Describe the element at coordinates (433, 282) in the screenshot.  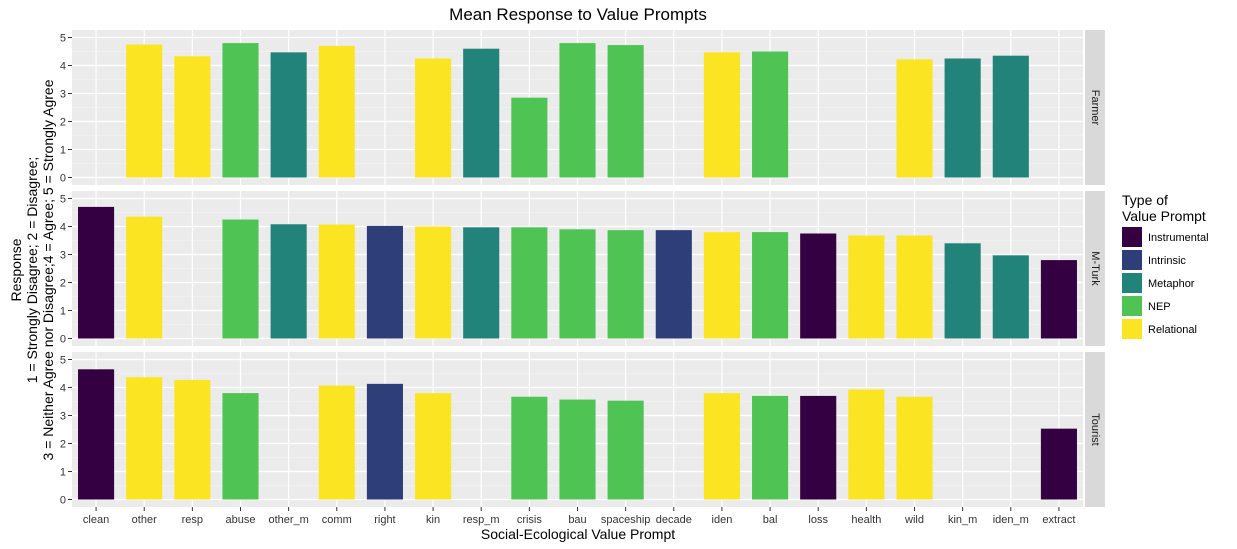
I see `bar-m-turk-kin` at that location.